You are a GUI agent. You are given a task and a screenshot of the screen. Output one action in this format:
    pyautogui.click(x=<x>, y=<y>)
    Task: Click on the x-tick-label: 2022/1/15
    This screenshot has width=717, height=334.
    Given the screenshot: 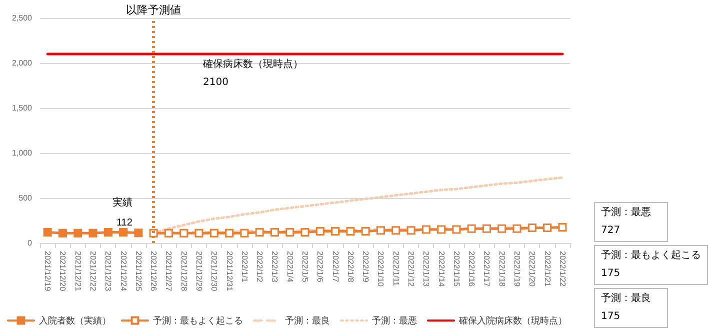 What is the action you would take?
    pyautogui.click(x=456, y=269)
    